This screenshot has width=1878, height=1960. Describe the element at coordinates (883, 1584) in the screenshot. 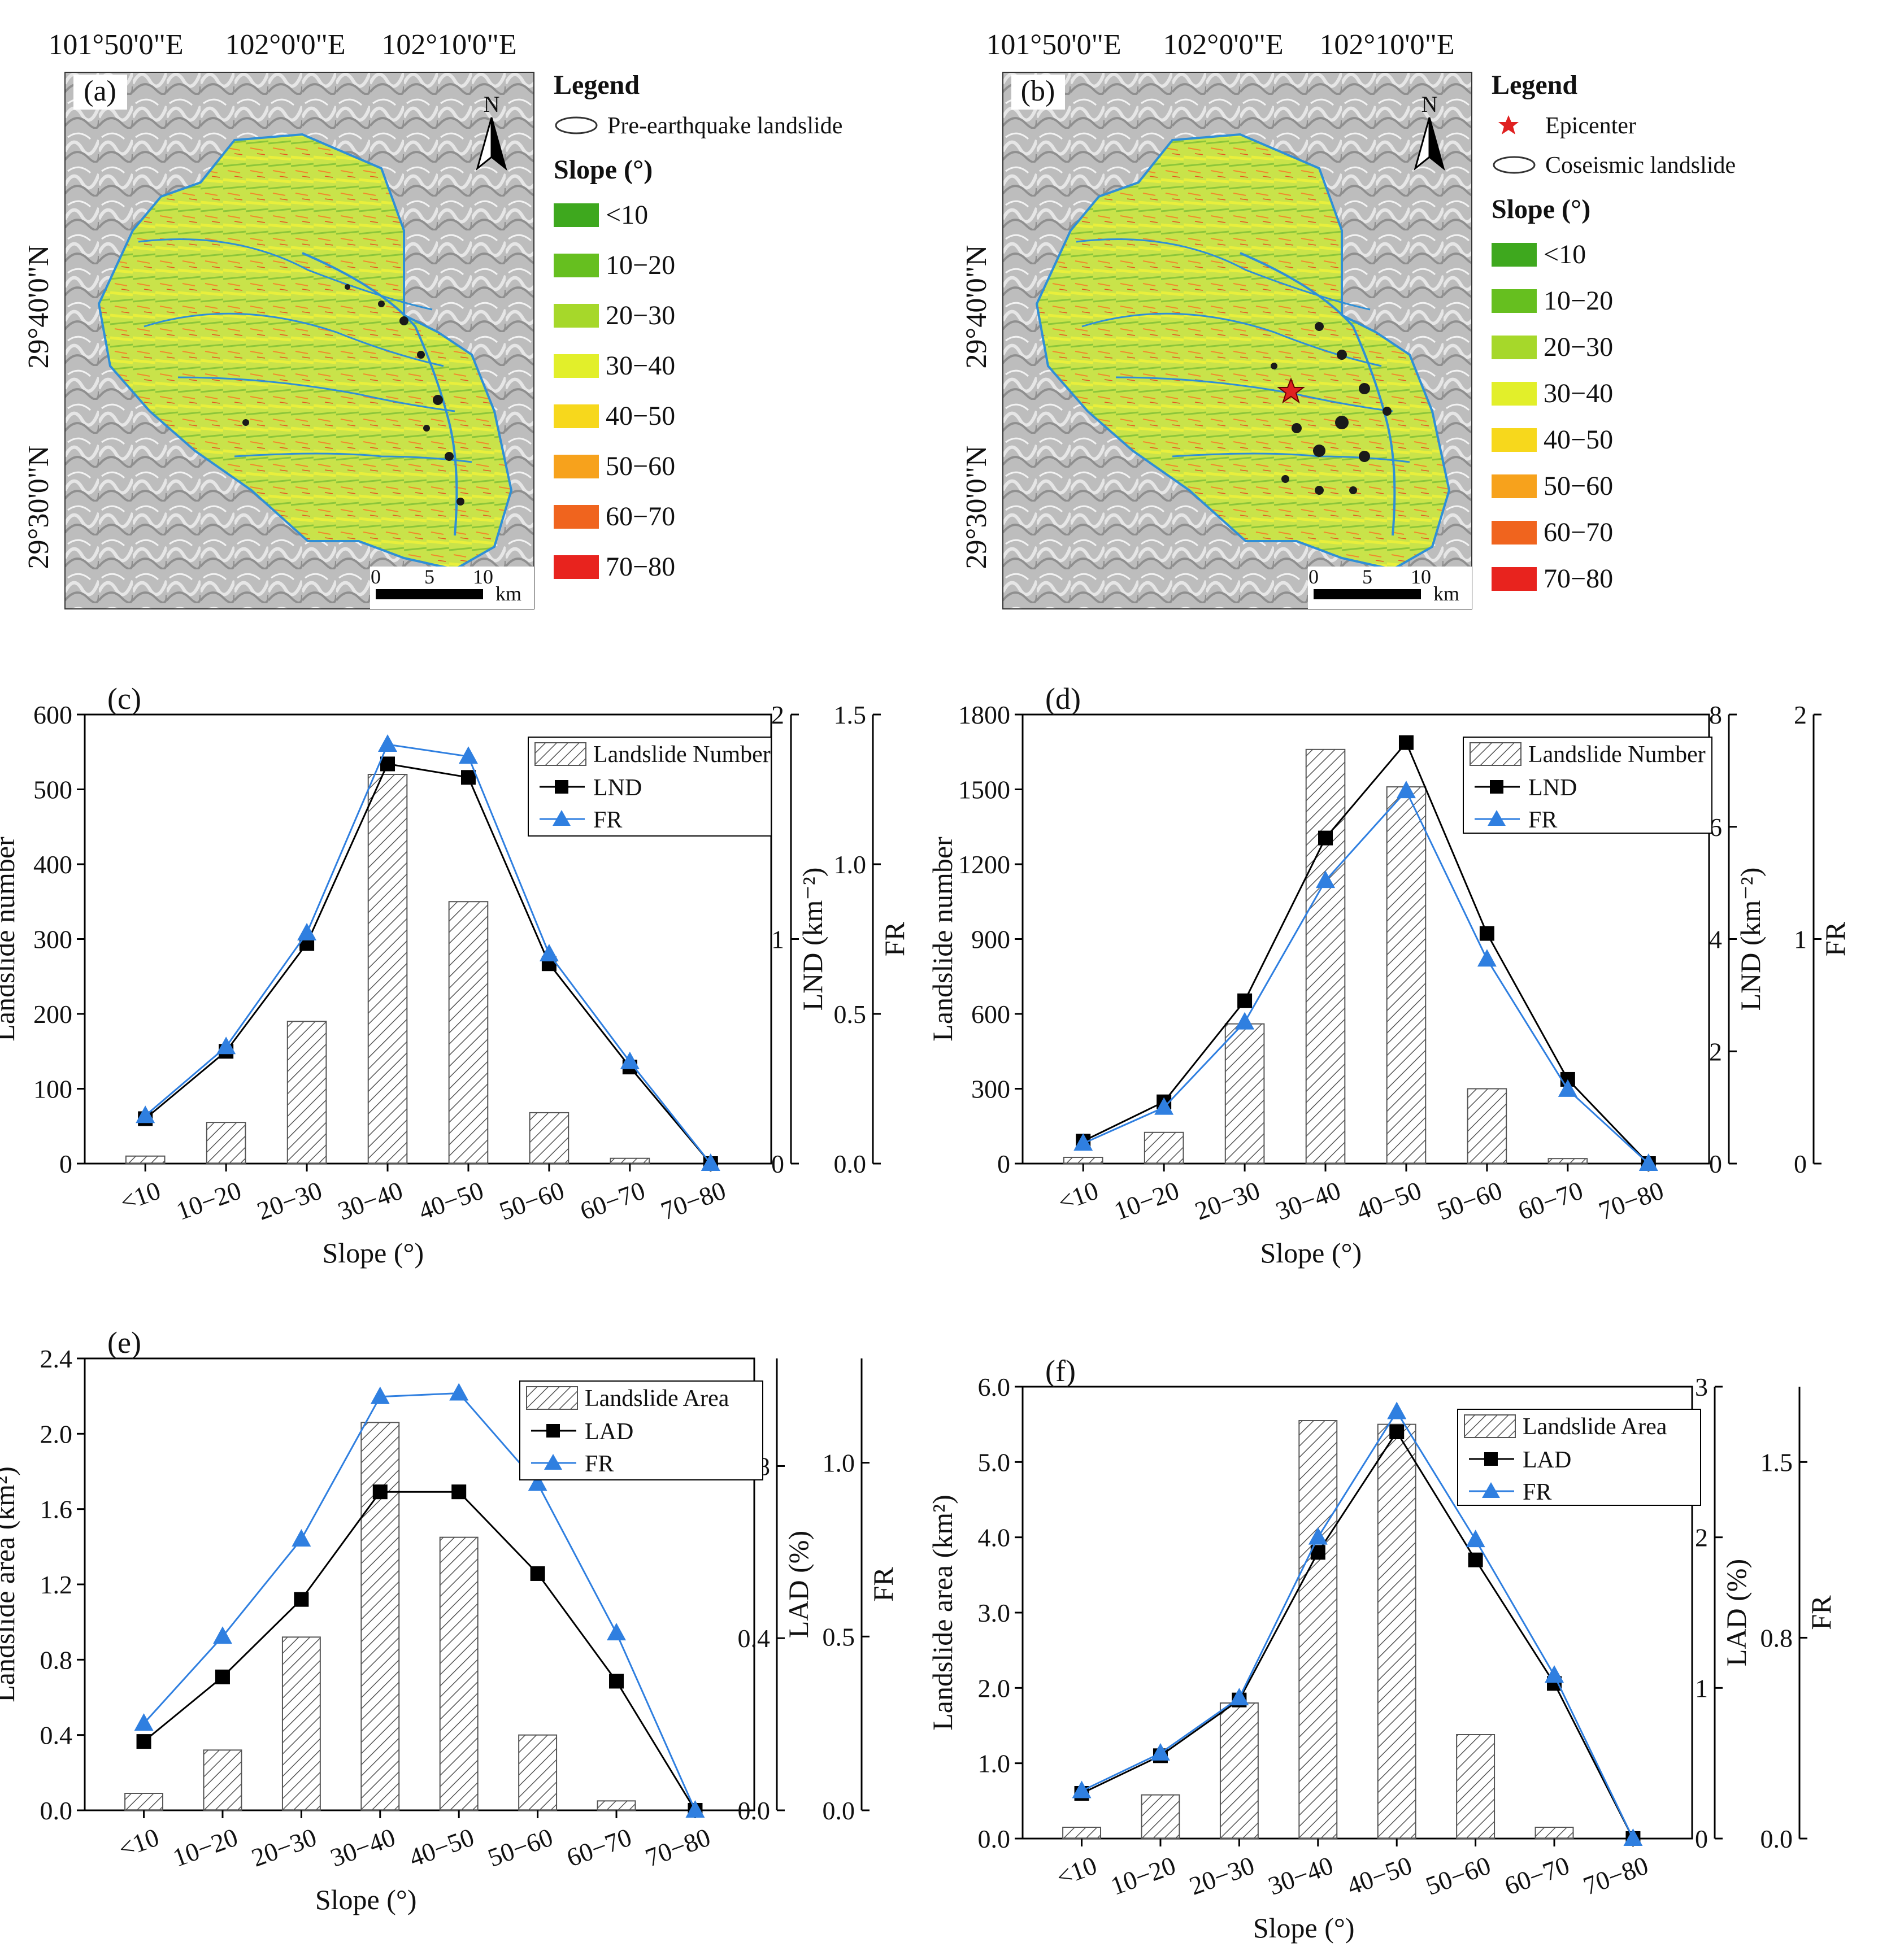

I see `y3-axis-label: FR` at that location.